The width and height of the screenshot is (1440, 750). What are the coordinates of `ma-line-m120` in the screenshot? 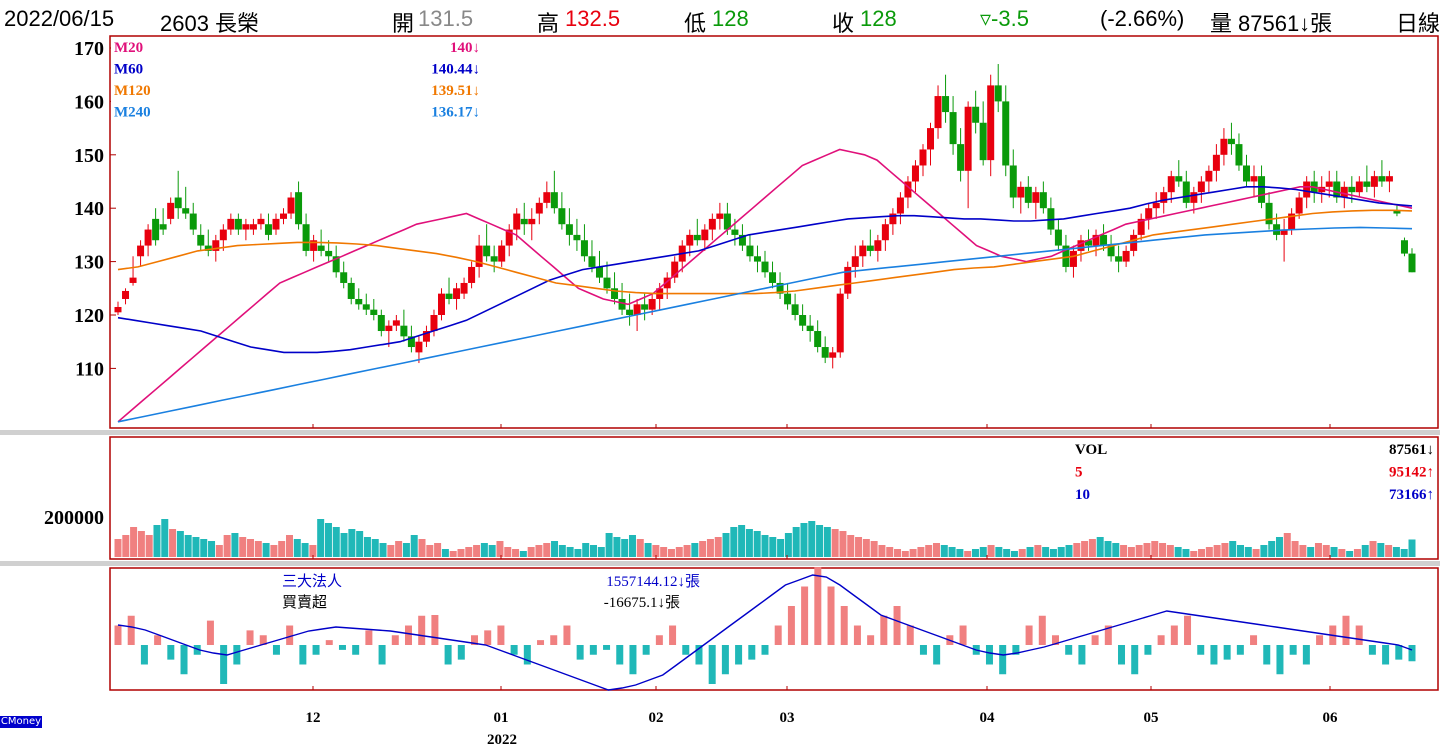 It's located at (765, 252).